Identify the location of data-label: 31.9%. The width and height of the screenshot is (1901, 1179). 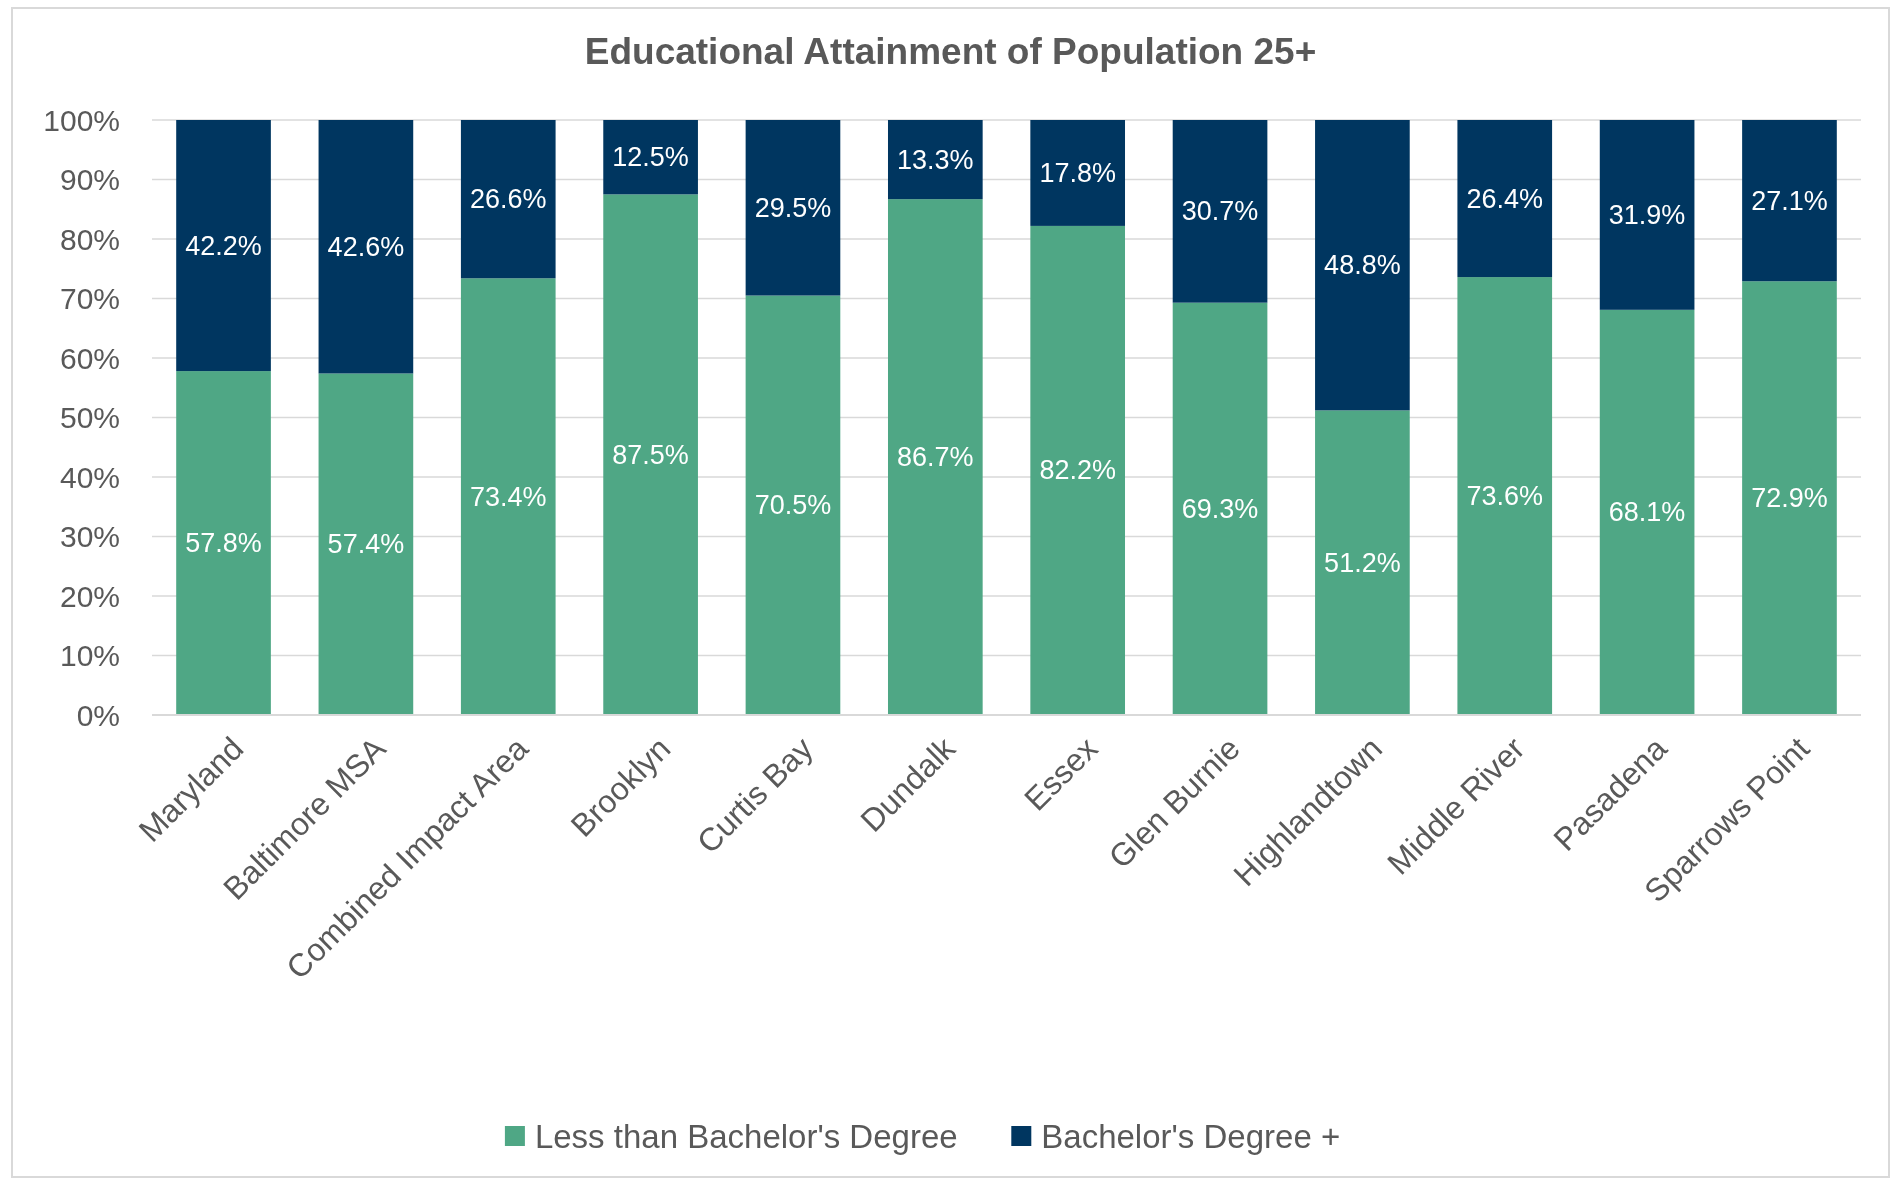
(1647, 214).